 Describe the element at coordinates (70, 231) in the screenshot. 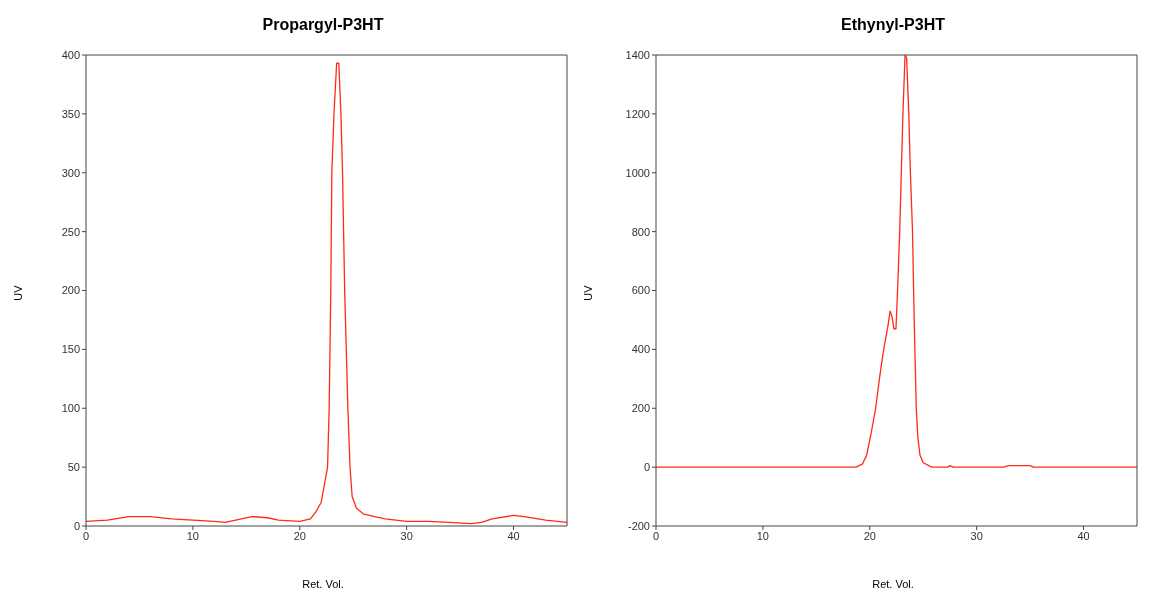

I see `y-tick-label: 250` at that location.